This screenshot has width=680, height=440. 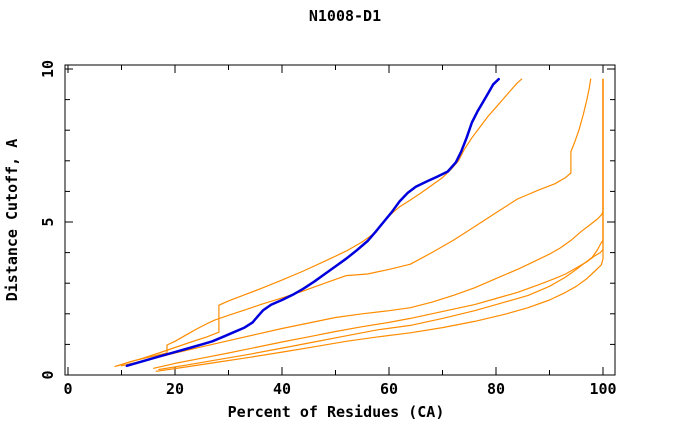 I want to click on y-tick-label: 10, so click(x=48, y=69).